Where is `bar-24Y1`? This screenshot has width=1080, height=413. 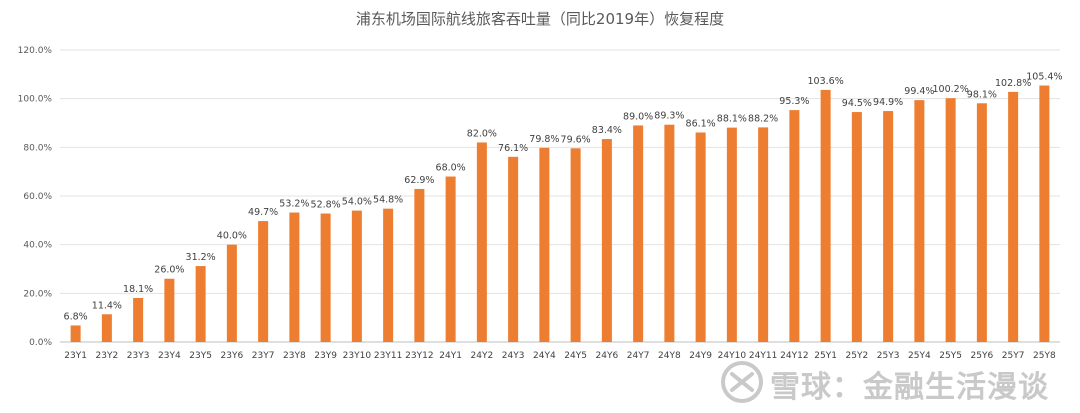 bar-24Y1 is located at coordinates (450, 259).